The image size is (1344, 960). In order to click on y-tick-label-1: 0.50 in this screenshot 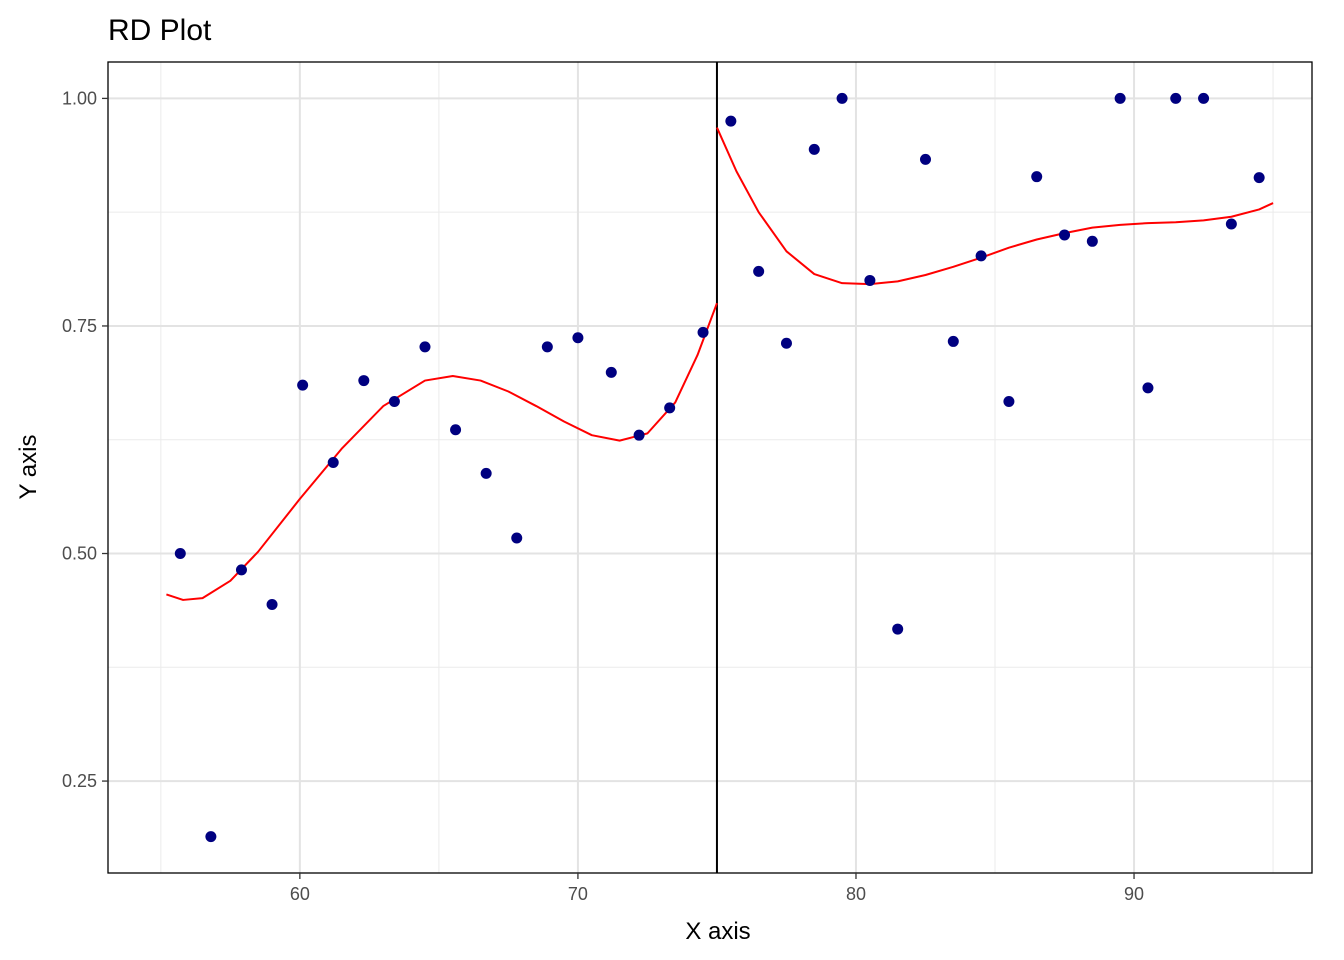, I will do `click(79, 554)`.